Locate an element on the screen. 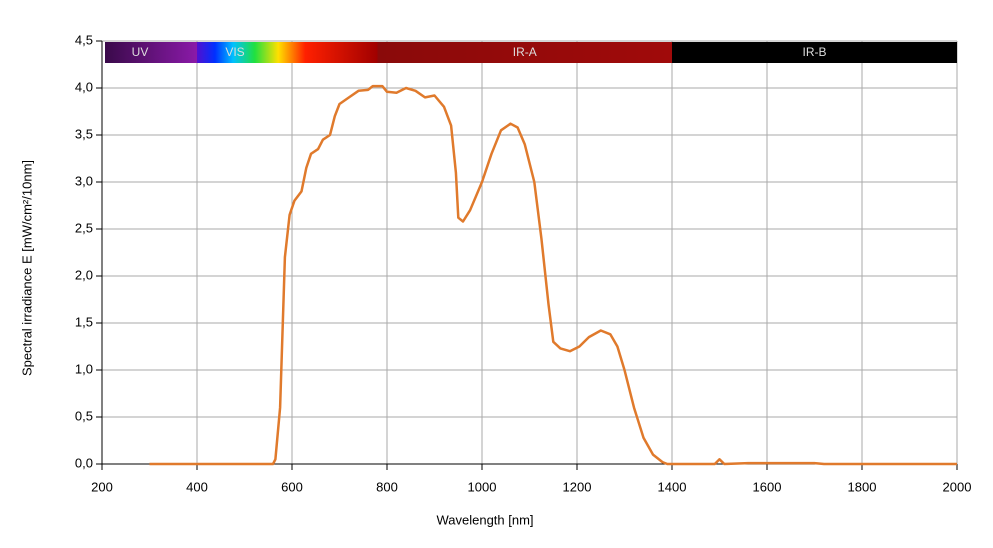  y-tick-label: 2,0 is located at coordinates (84, 274).